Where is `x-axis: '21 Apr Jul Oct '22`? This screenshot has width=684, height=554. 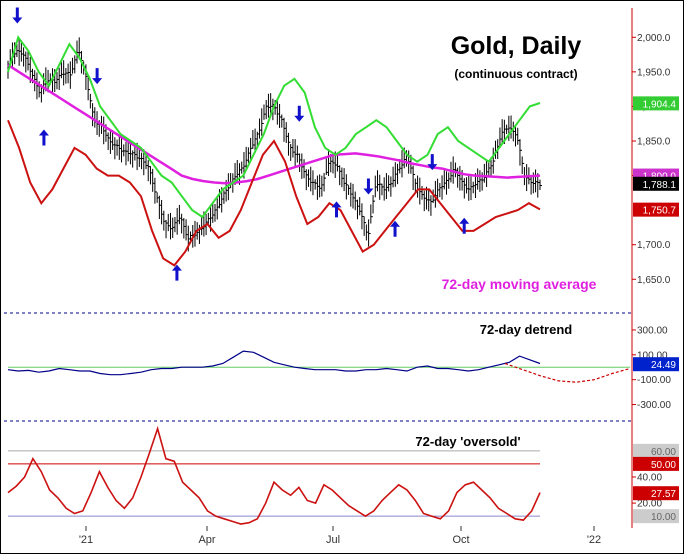 x-axis: '21 Apr Jul Oct '22 is located at coordinates (340, 540).